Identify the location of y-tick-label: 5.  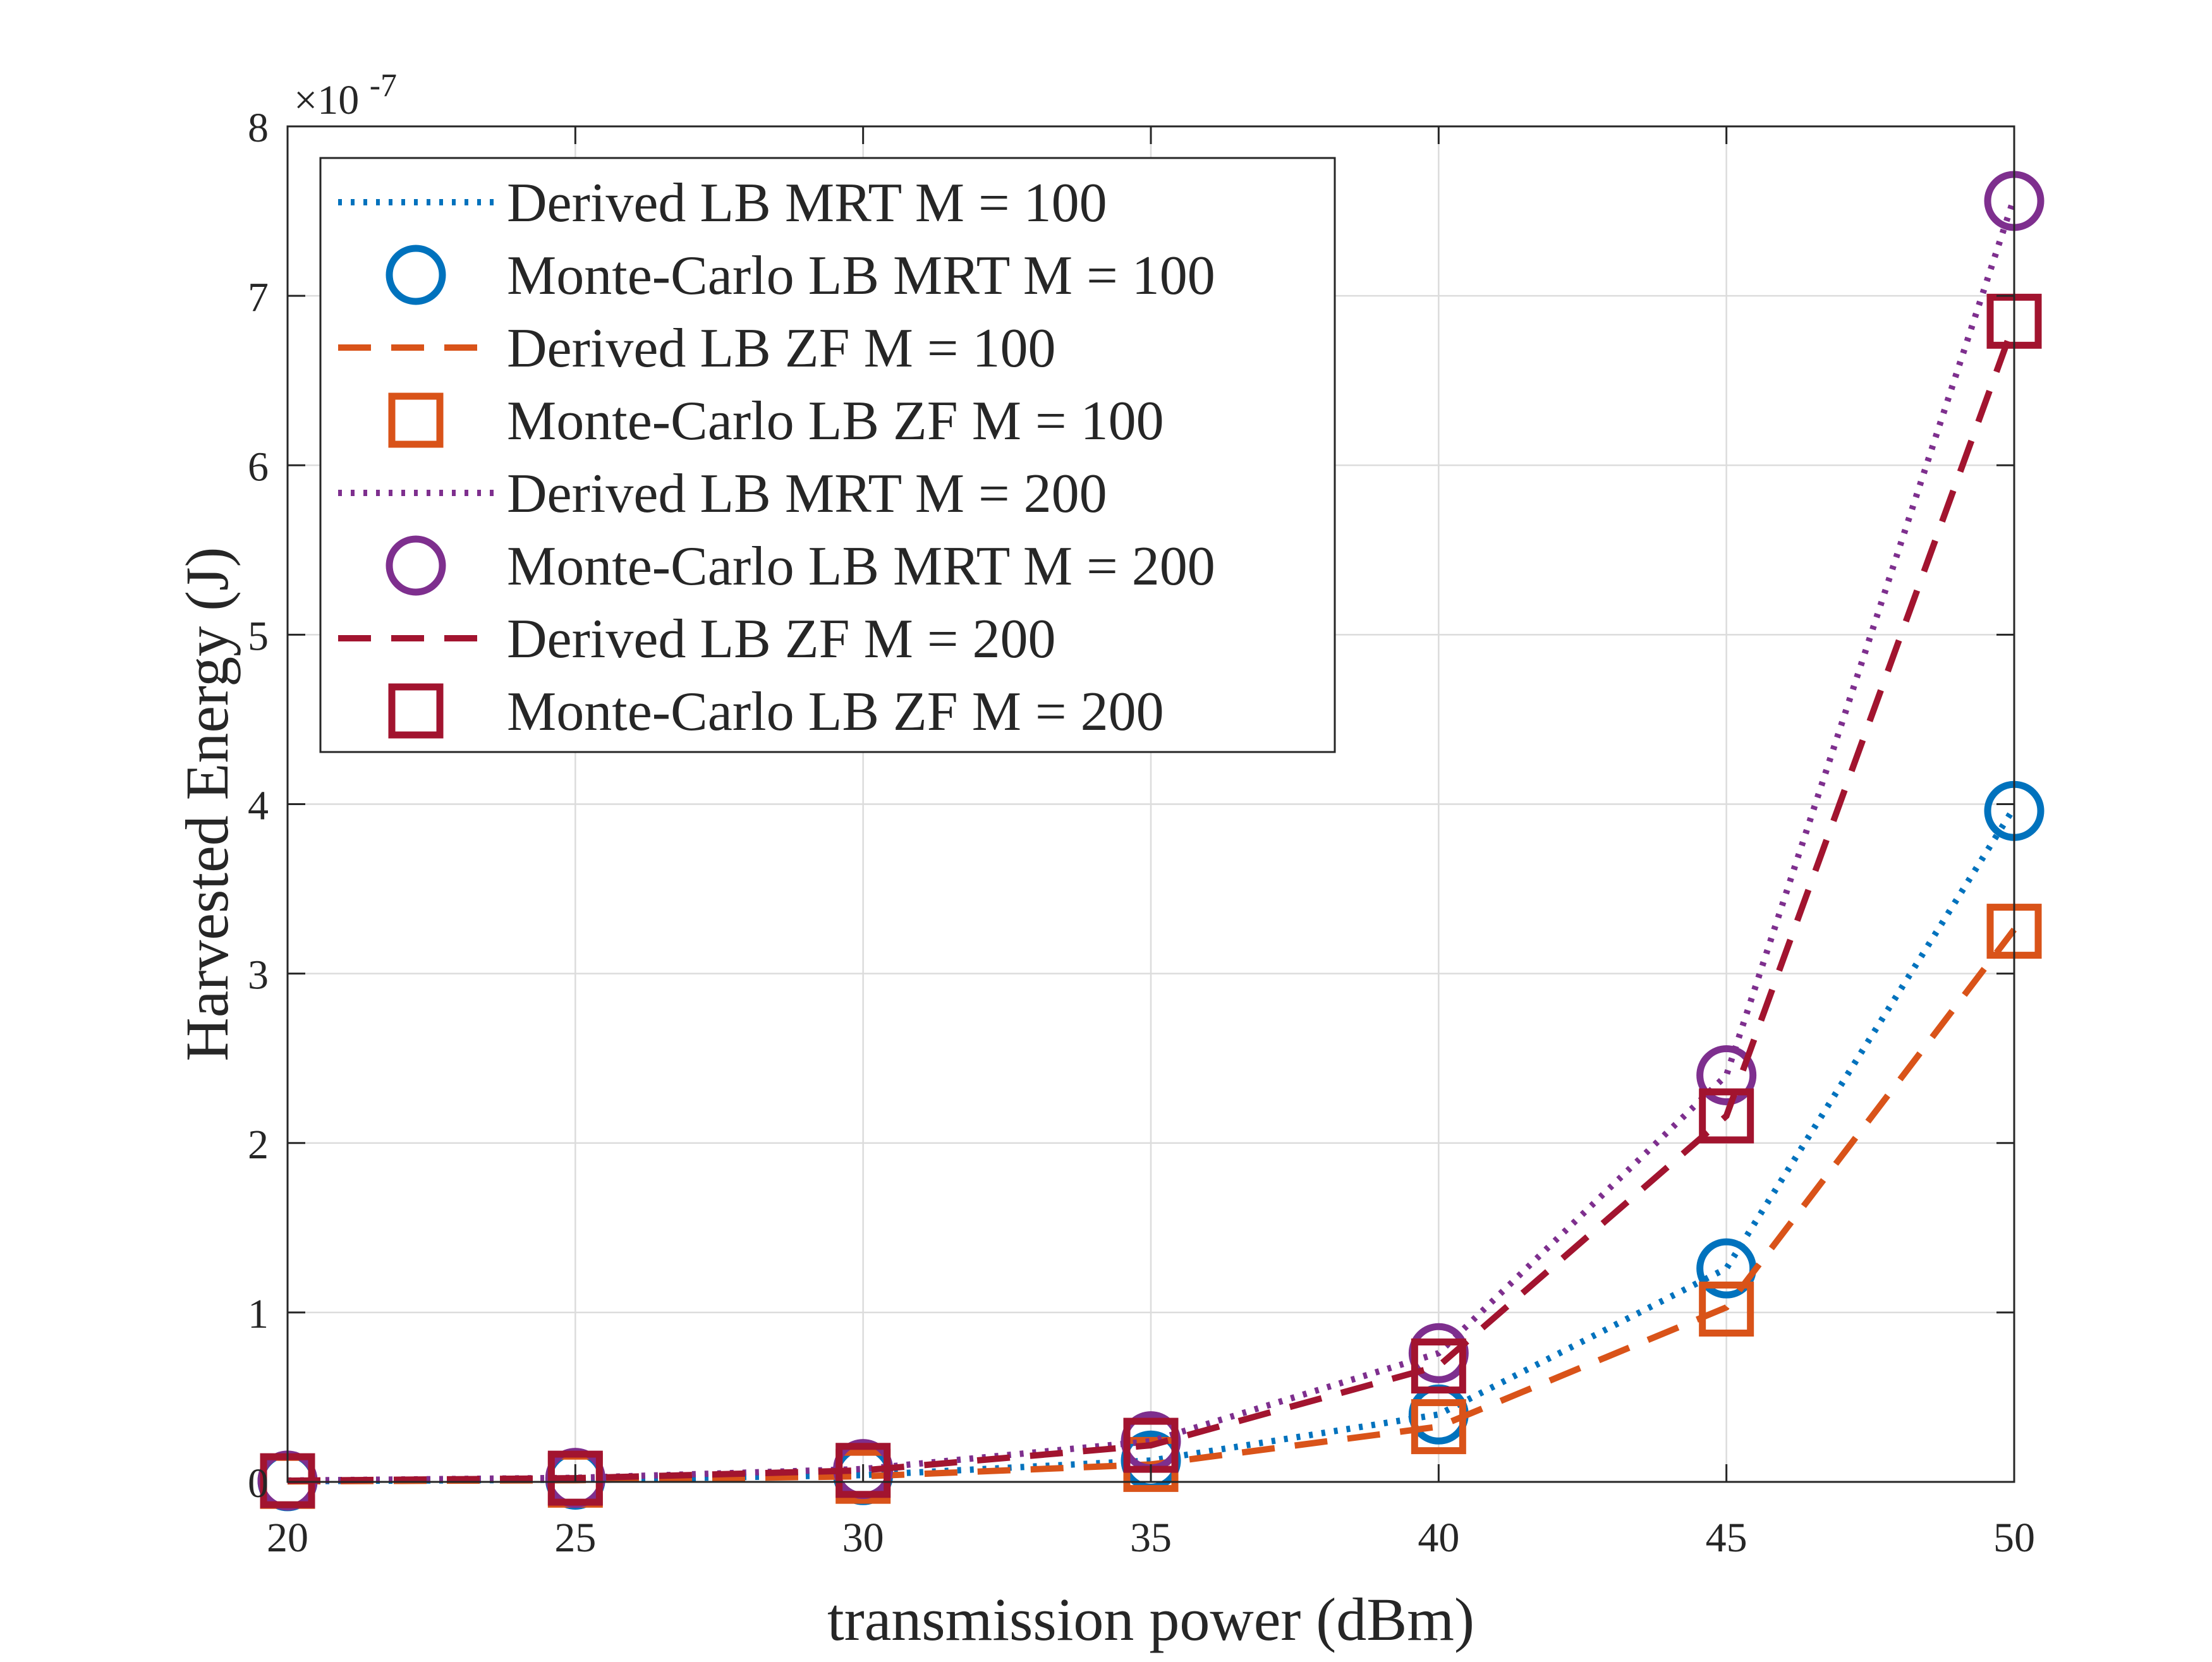
(258, 636).